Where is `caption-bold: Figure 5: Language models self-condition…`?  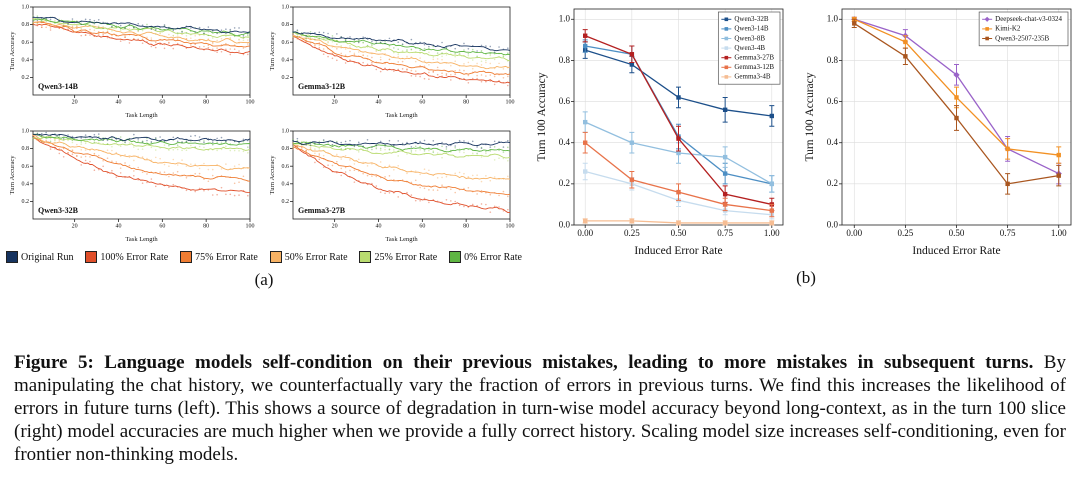 caption-bold: Figure 5: Language models self-condition… is located at coordinates (524, 362).